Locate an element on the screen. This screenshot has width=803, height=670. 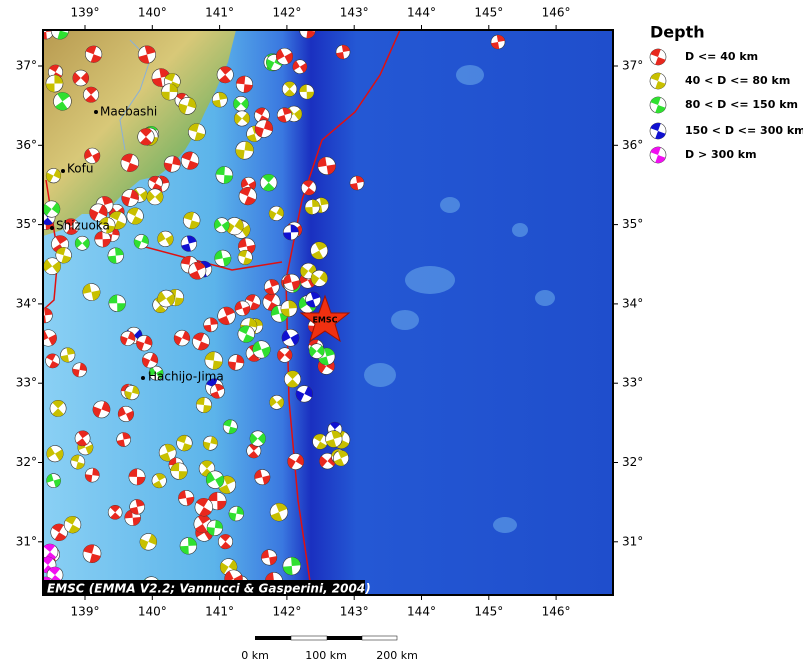
y-tick-label: 33° is located at coordinates (632, 383).